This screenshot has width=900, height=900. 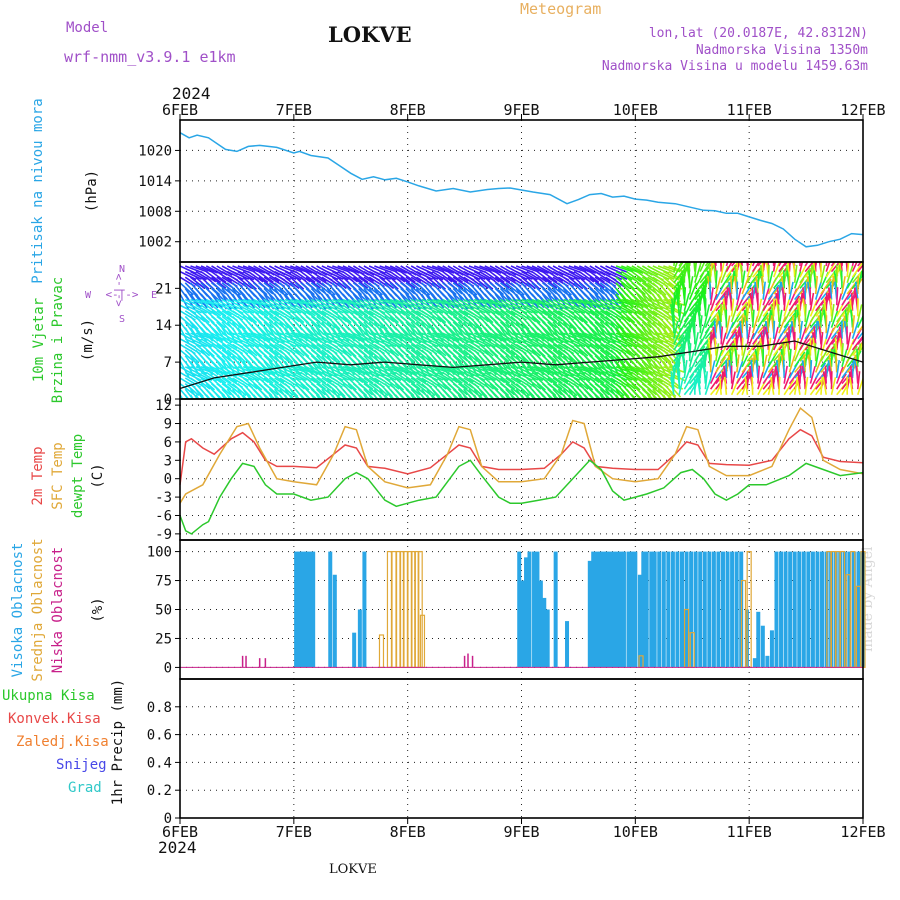 What do you see at coordinates (381, 651) in the screenshot?
I see `cloud-mid-bar` at bounding box center [381, 651].